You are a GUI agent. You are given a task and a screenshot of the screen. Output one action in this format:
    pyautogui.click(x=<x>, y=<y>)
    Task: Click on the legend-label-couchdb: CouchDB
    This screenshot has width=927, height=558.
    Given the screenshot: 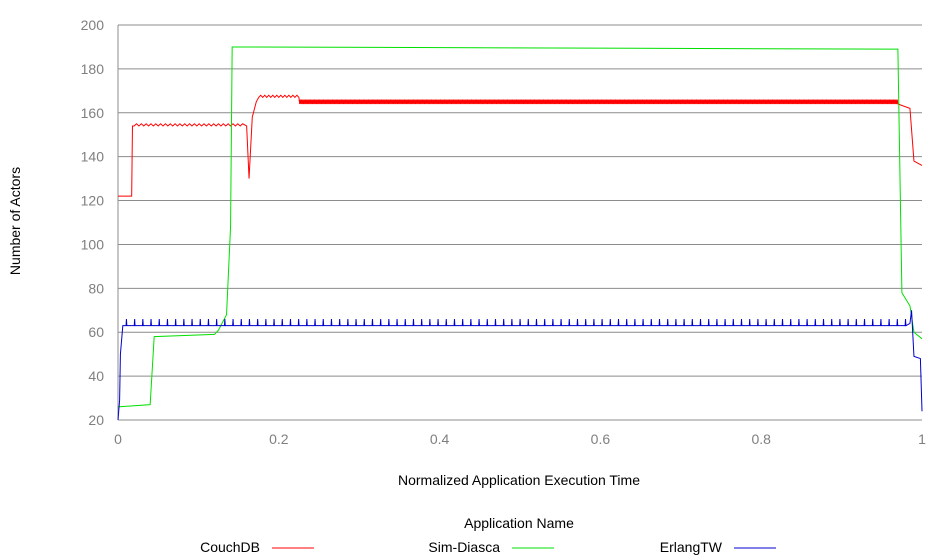 What is the action you would take?
    pyautogui.click(x=230, y=547)
    